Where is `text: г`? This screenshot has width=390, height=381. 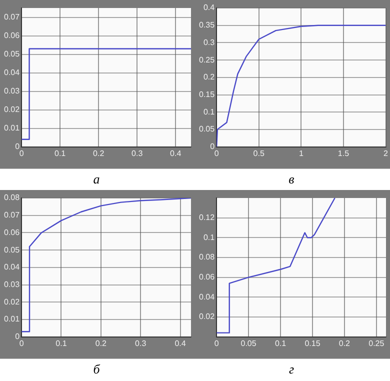 text: г is located at coordinates (291, 369).